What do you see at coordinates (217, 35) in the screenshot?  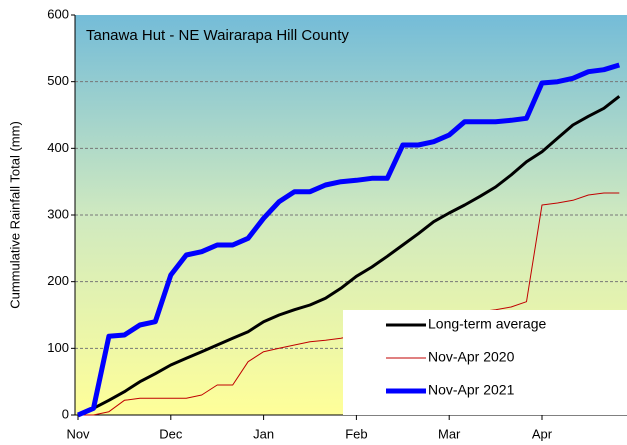 I see `chart-title: Tanawa Hut - NE Wairarapa Hill County` at bounding box center [217, 35].